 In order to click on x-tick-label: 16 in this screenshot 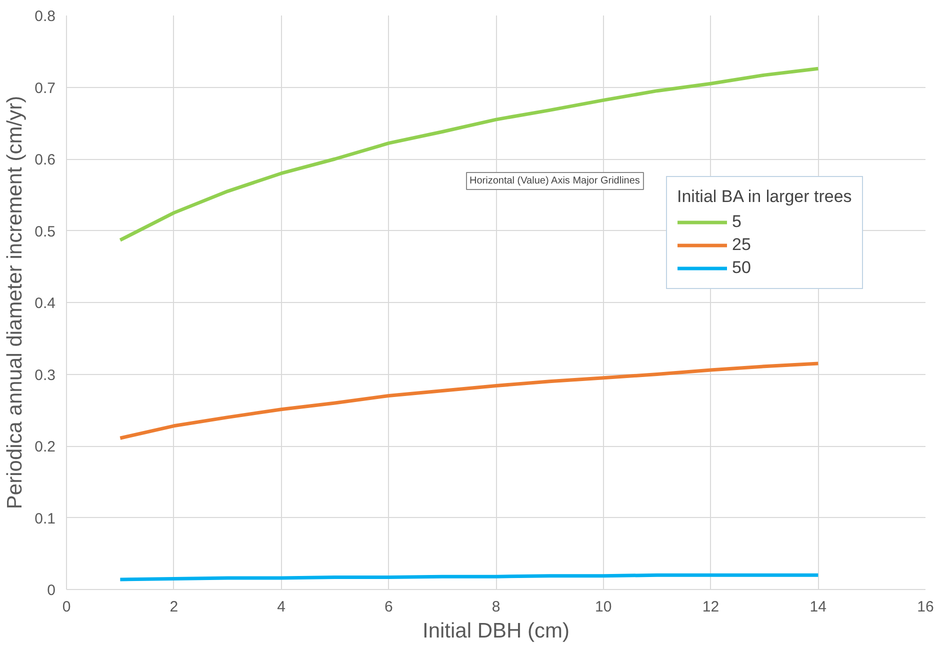, I will do `click(925, 607)`.